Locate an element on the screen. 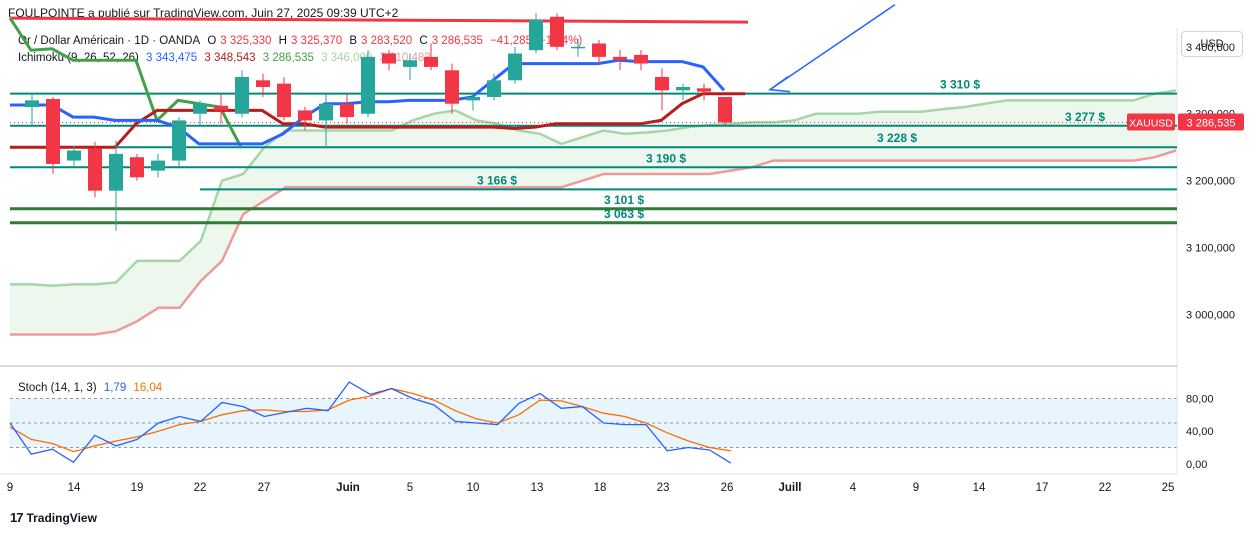 Image resolution: width=1257 pixels, height=536 pixels. x-tick-label: 19 is located at coordinates (137, 488).